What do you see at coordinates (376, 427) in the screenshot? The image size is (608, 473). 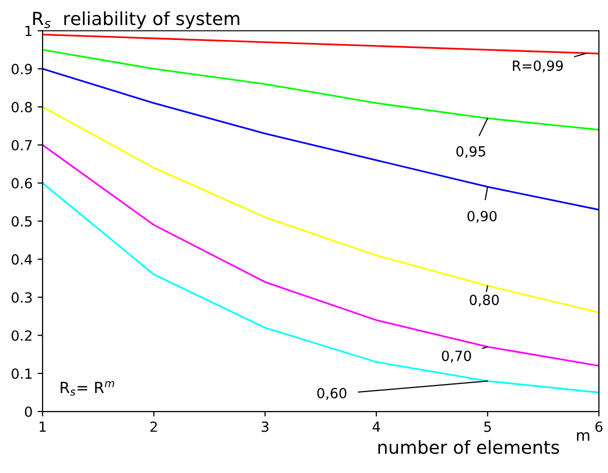 I see `x-tick-label: 4` at bounding box center [376, 427].